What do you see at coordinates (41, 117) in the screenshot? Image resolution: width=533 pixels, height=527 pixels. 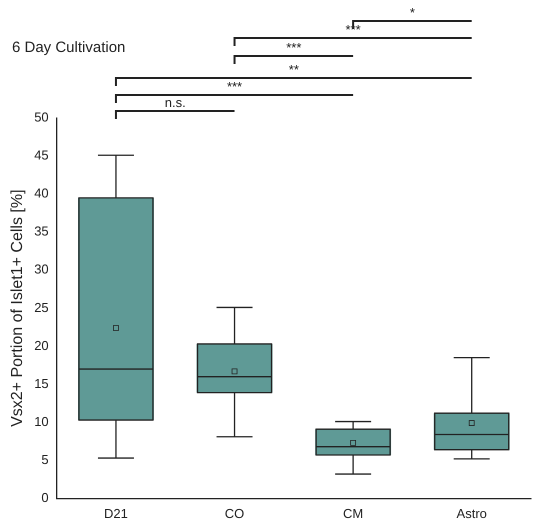 I see `y-tick-label: 50` at bounding box center [41, 117].